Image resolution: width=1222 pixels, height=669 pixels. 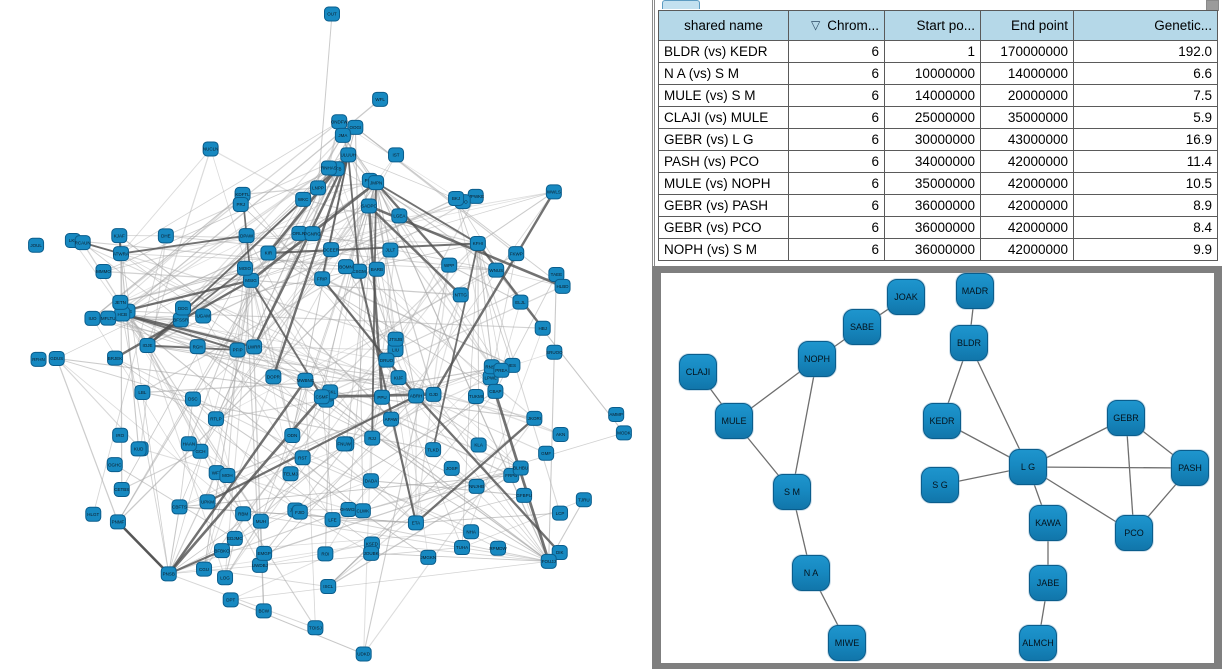 I want to click on node-MADR: MADR, so click(x=975, y=291).